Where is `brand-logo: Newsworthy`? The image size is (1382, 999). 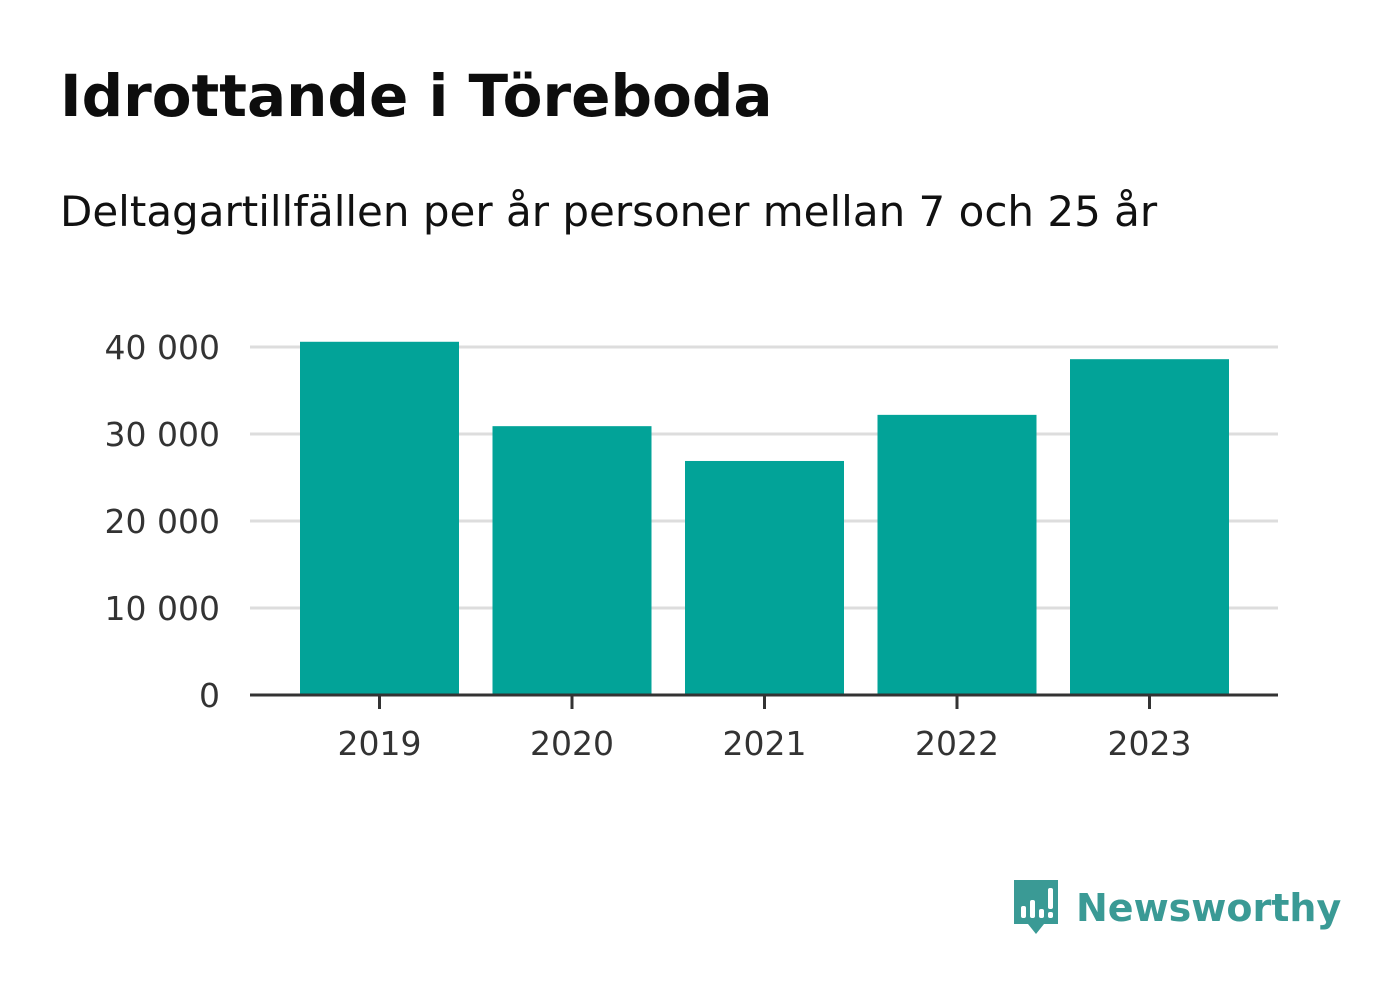 brand-logo: Newsworthy is located at coordinates (1175, 908).